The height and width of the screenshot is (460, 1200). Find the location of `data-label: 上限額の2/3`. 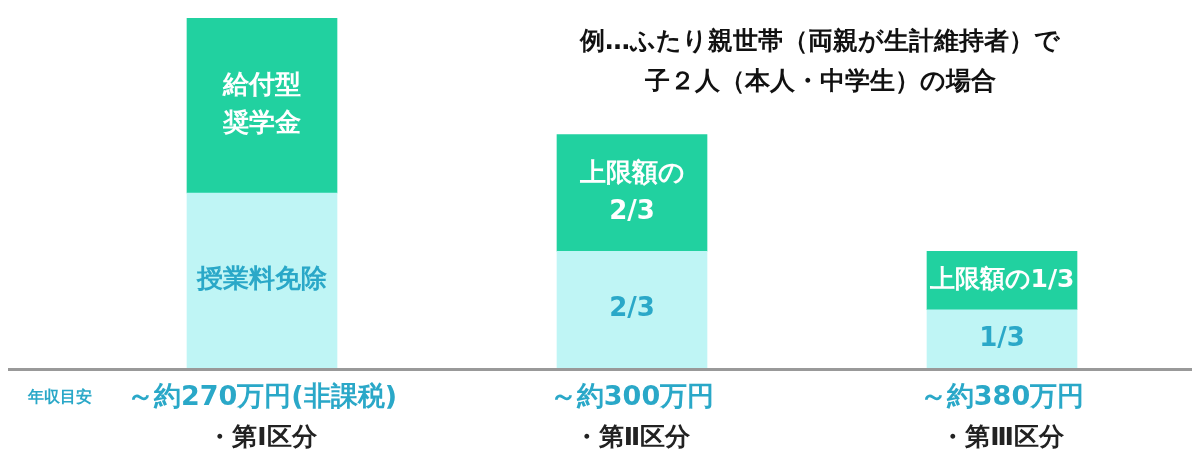

data-label: 上限額の2/3 is located at coordinates (631, 190).